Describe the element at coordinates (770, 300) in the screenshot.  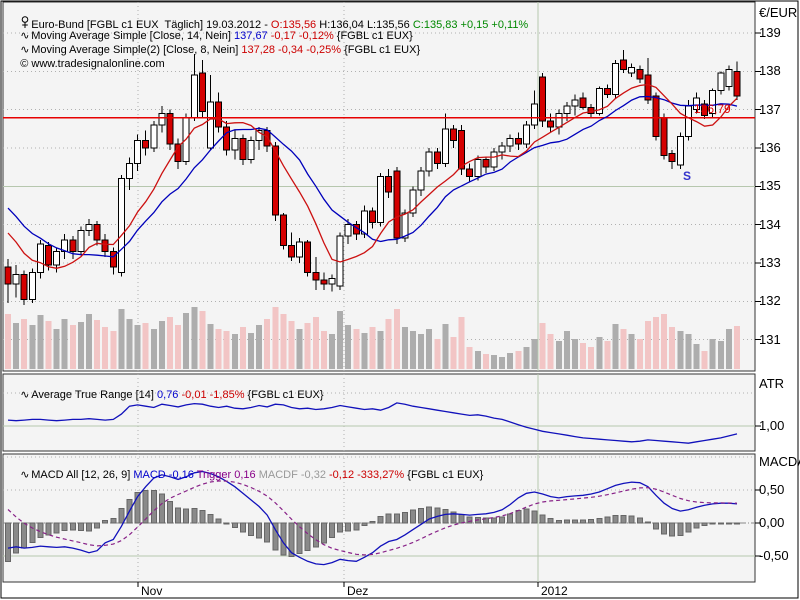
I see `price-tick: 132` at that location.